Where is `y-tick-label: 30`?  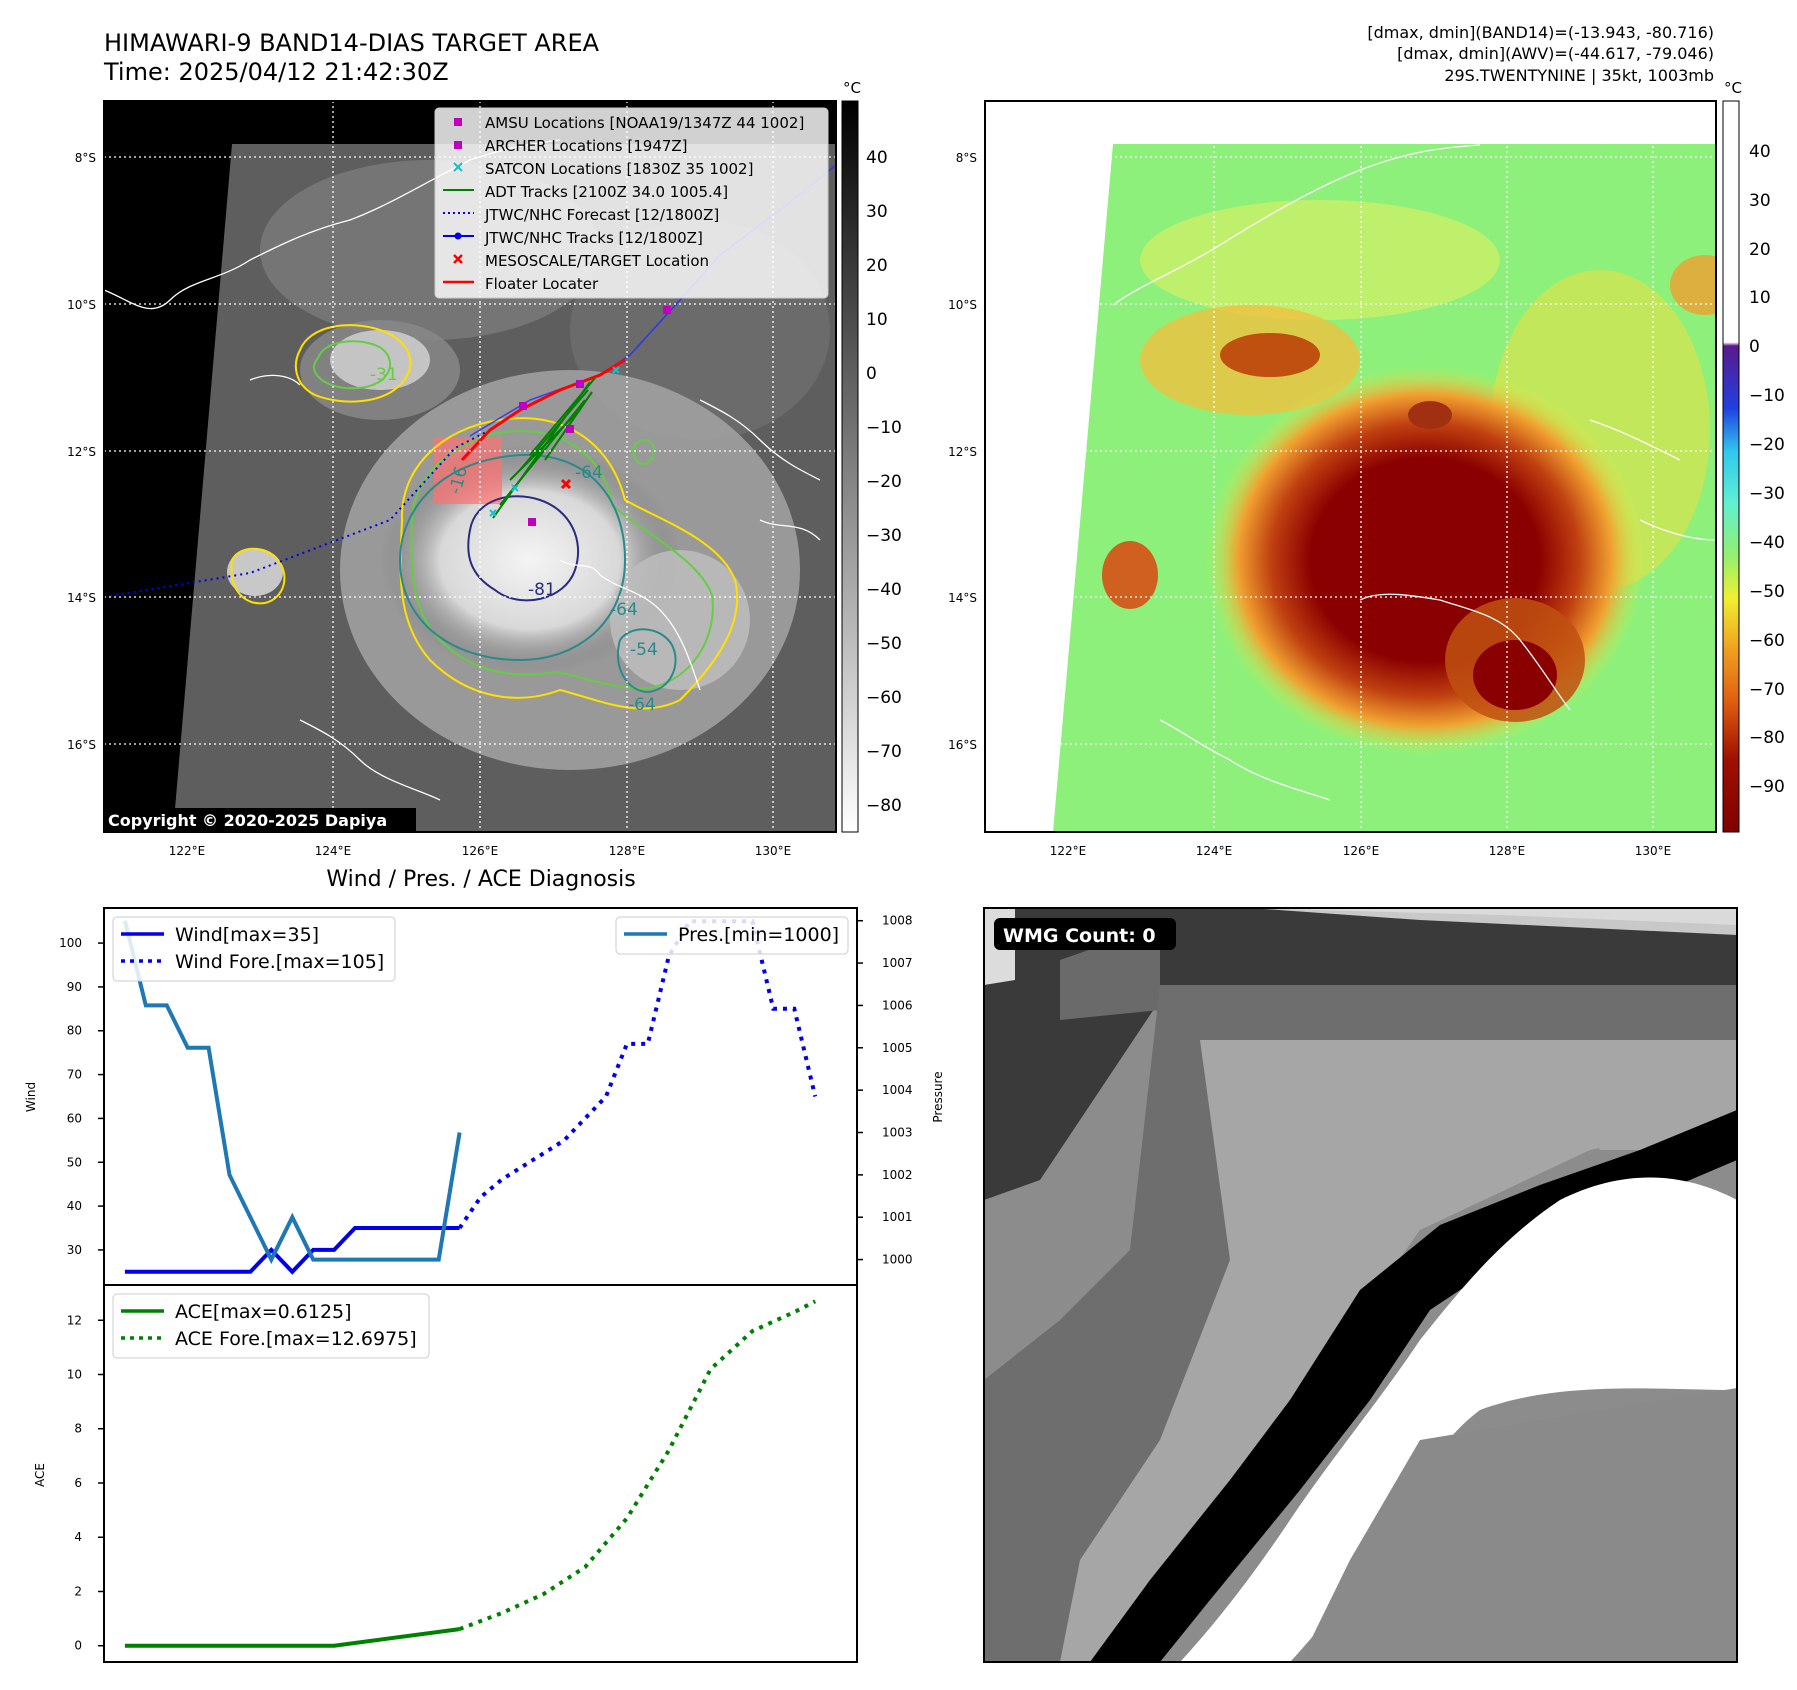
y-tick-label: 30 is located at coordinates (74, 1250).